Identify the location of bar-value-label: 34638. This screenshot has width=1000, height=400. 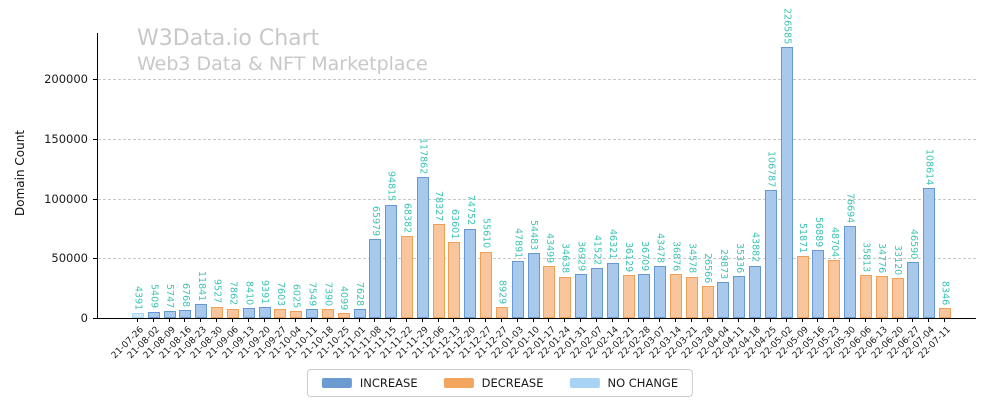
(565, 258).